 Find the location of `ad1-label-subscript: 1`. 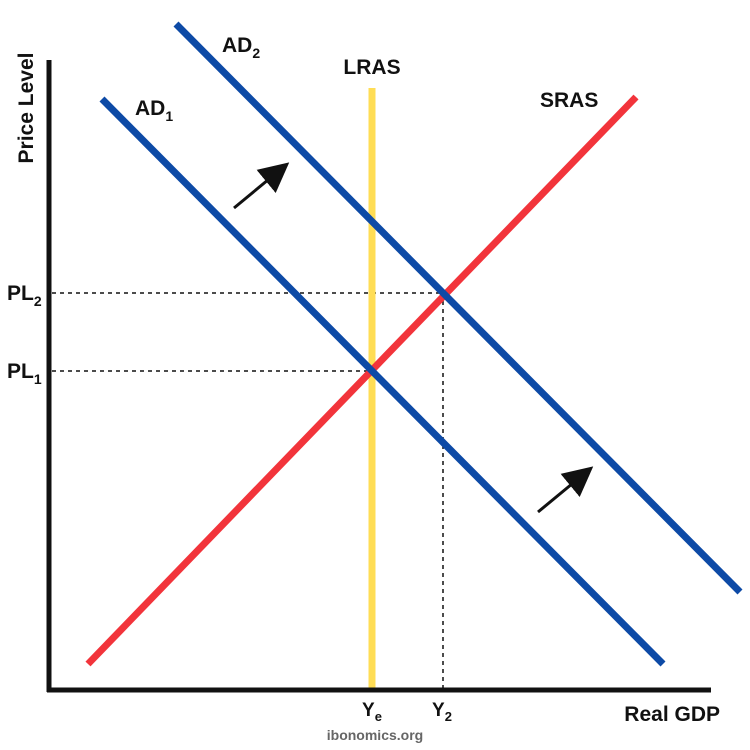

ad1-label-subscript: 1 is located at coordinates (169, 116).